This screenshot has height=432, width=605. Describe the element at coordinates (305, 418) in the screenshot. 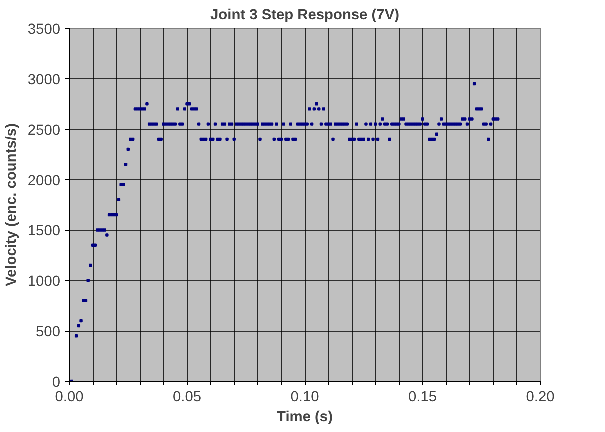

I see `x-axis-title: Time (s)` at that location.